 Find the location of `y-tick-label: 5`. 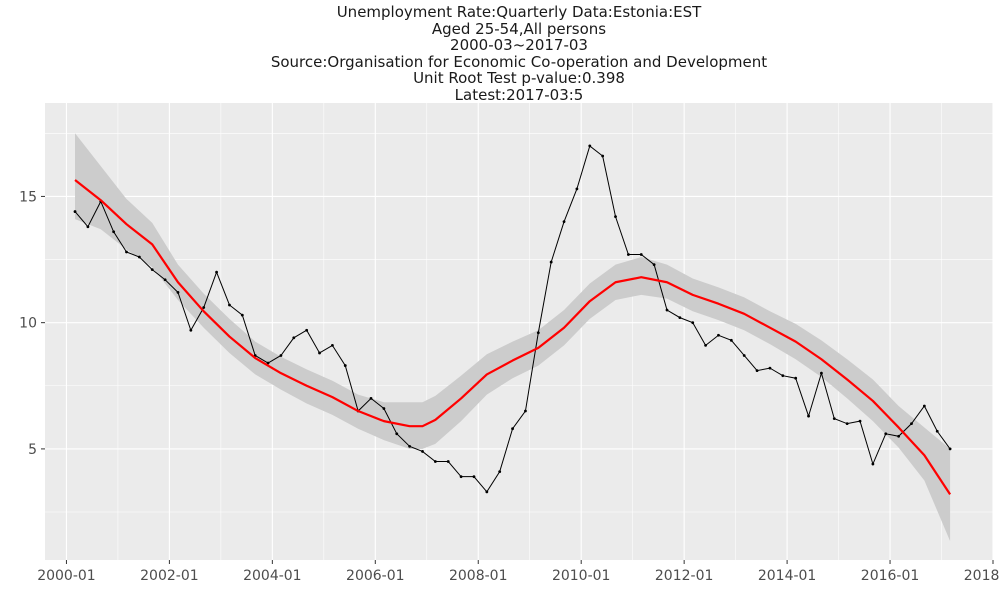

y-tick-label: 5 is located at coordinates (32, 450).